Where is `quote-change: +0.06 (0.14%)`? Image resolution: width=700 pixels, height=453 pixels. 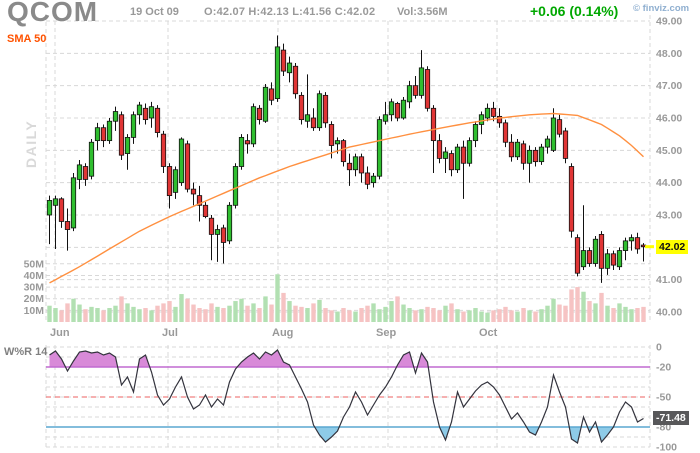
quote-change: +0.06 (0.14%) is located at coordinates (574, 11).